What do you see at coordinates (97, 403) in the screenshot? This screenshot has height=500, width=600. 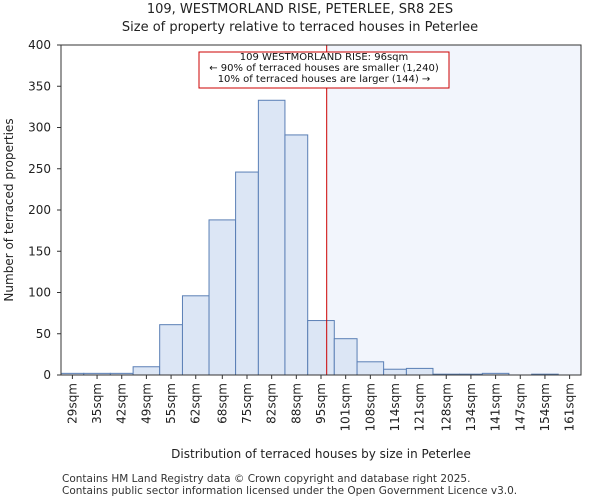 I see `x-tick-label: 35sqm` at bounding box center [97, 403].